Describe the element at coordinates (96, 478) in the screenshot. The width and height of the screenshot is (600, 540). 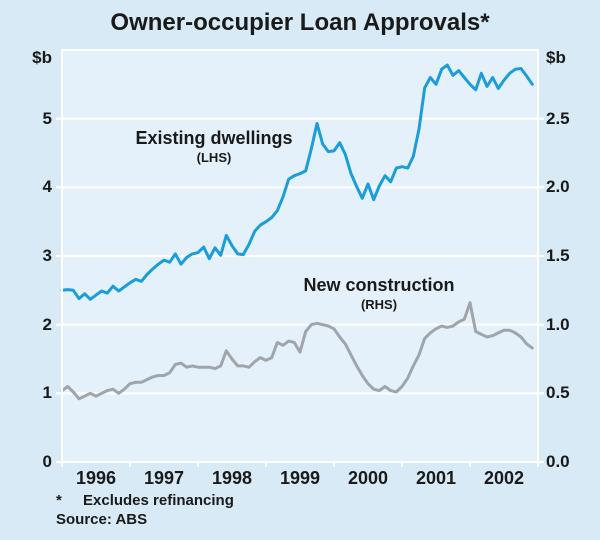
I see `x-axis-year-label: 1996` at that location.